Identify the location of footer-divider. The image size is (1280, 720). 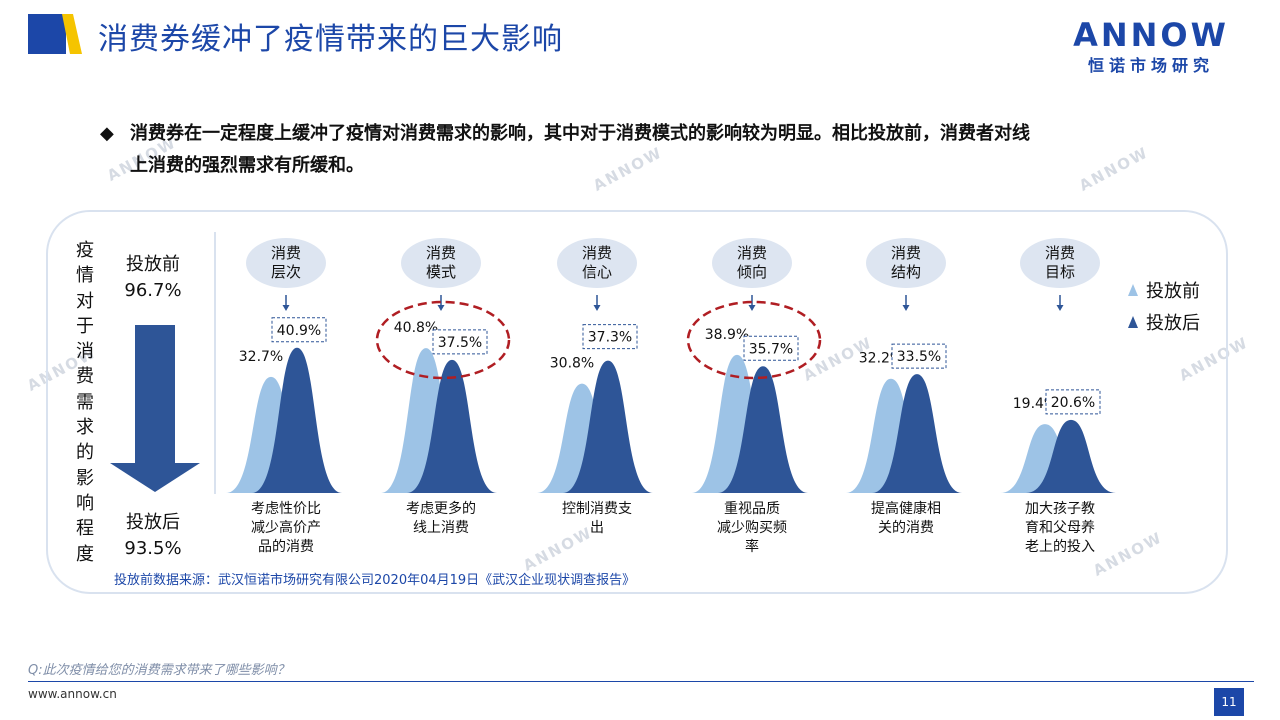
(641, 681).